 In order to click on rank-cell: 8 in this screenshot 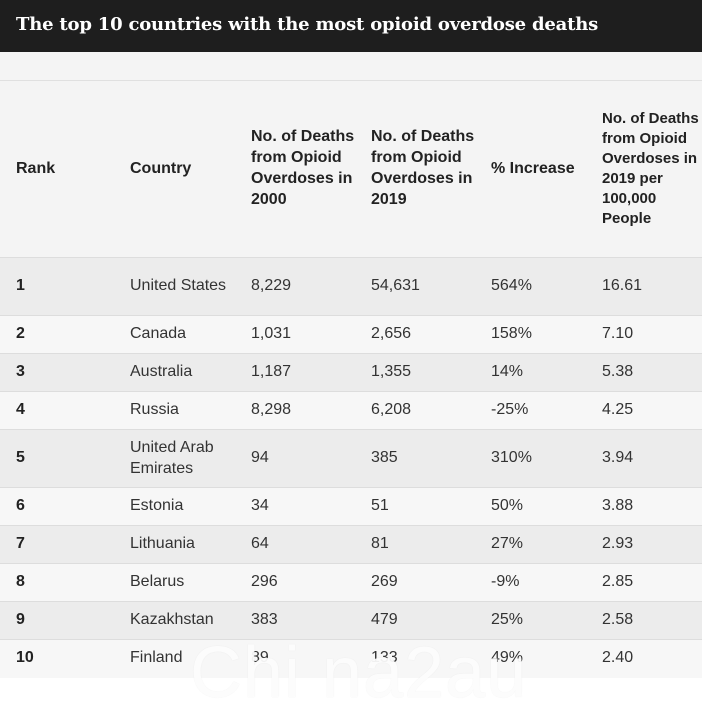, I will do `click(57, 582)`.